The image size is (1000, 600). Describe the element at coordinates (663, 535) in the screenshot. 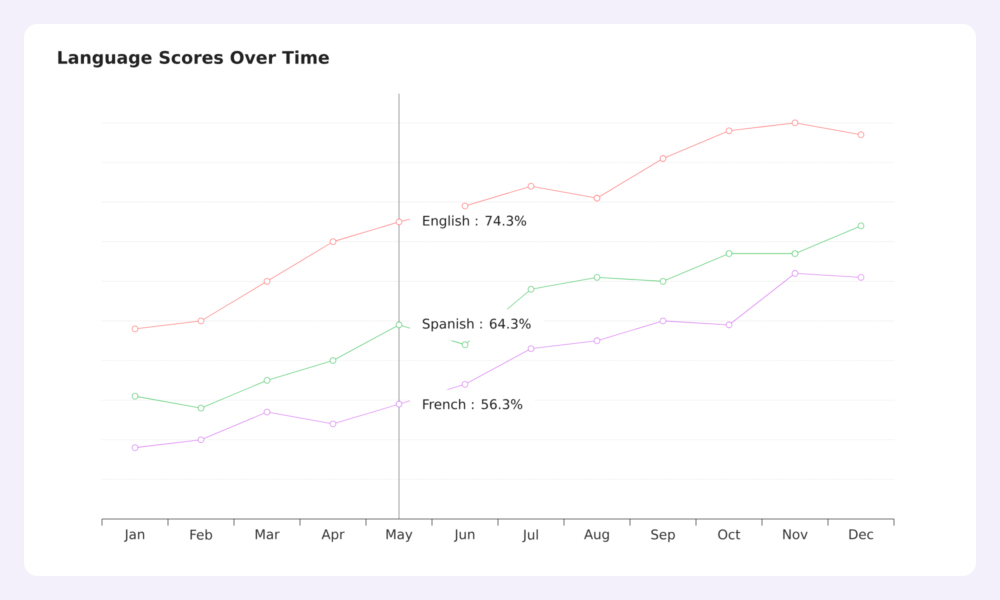

I see `x-tick-label: Sep` at that location.